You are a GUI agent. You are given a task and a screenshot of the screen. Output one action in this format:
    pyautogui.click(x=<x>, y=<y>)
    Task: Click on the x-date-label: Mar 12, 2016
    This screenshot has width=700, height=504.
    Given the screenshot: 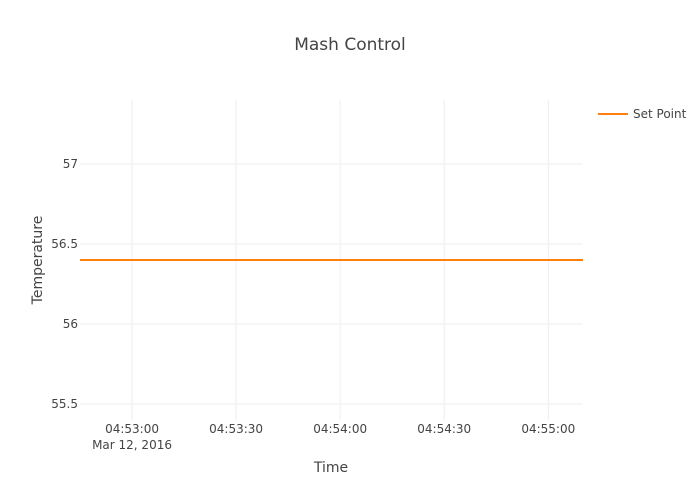 What is the action you would take?
    pyautogui.click(x=132, y=445)
    